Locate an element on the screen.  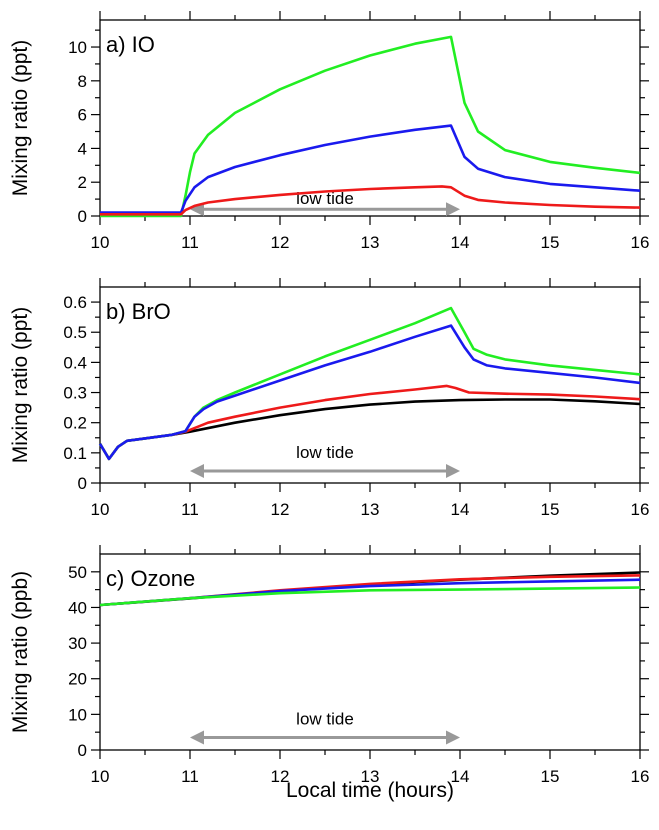
panel-label: c) Ozone is located at coordinates (150, 578).